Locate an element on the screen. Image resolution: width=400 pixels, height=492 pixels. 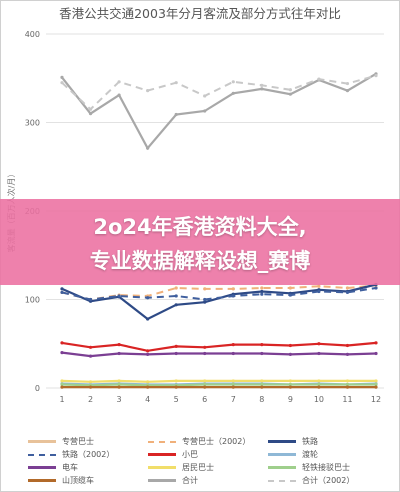
legend-item: 合计 is located at coordinates (208, 480).